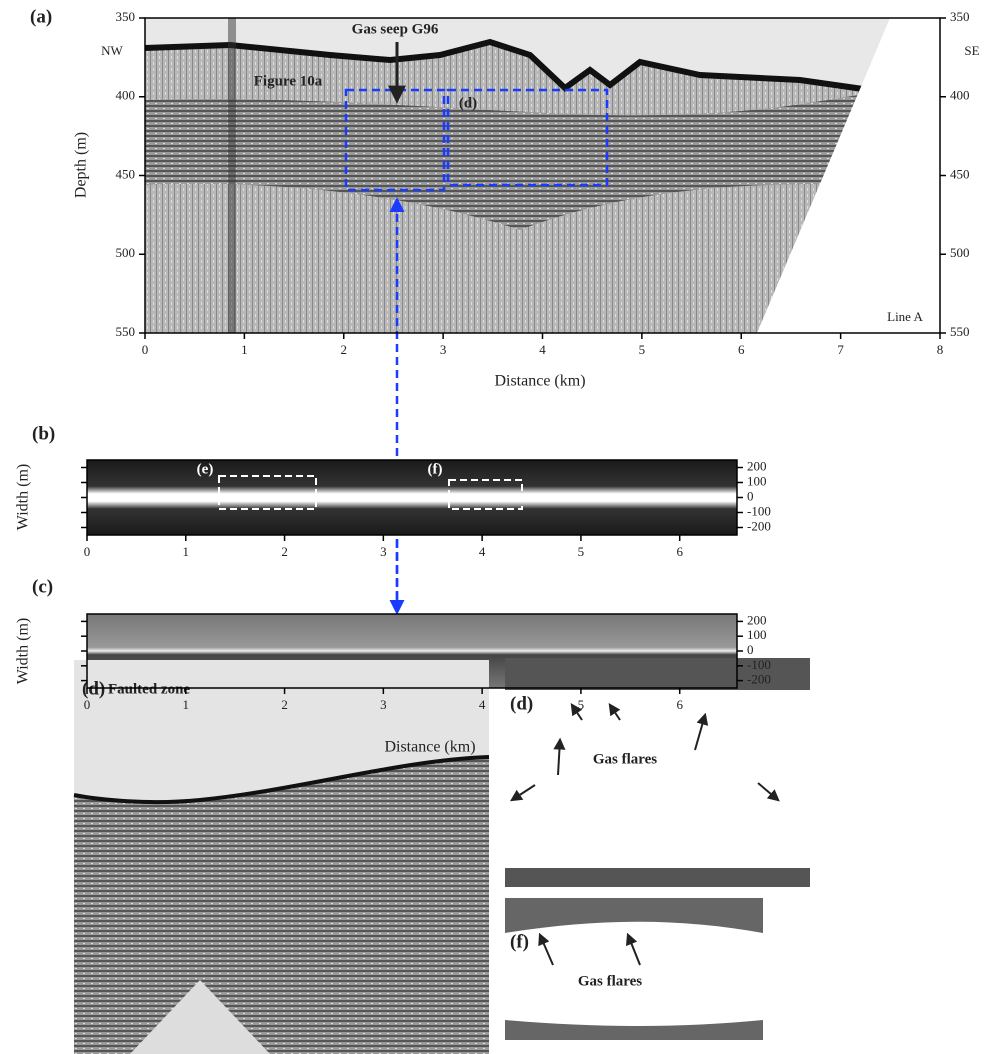 The image size is (995, 1054). I want to click on annotation: Gas seep G96, so click(395, 29).